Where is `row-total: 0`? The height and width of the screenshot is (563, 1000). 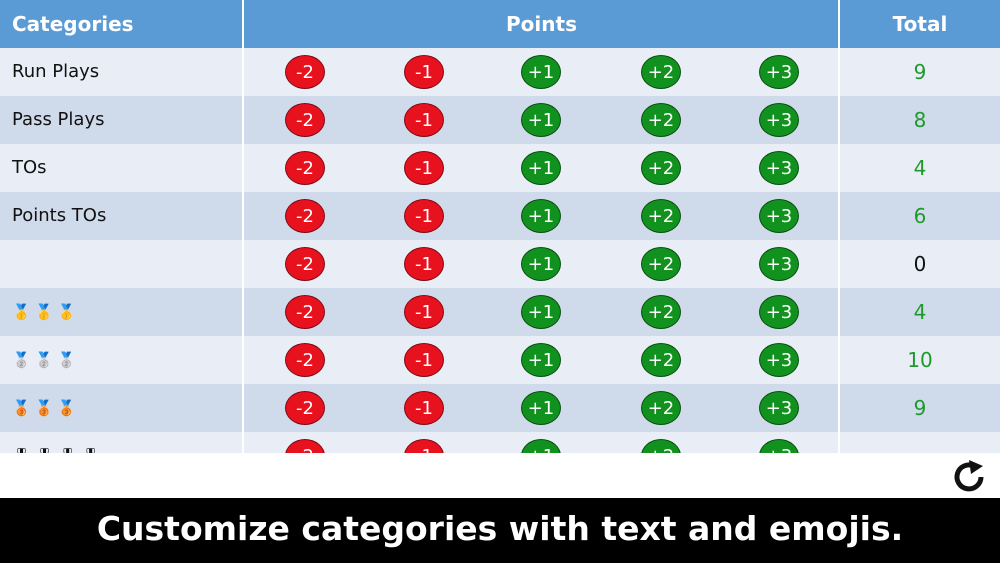 row-total: 0 is located at coordinates (920, 264).